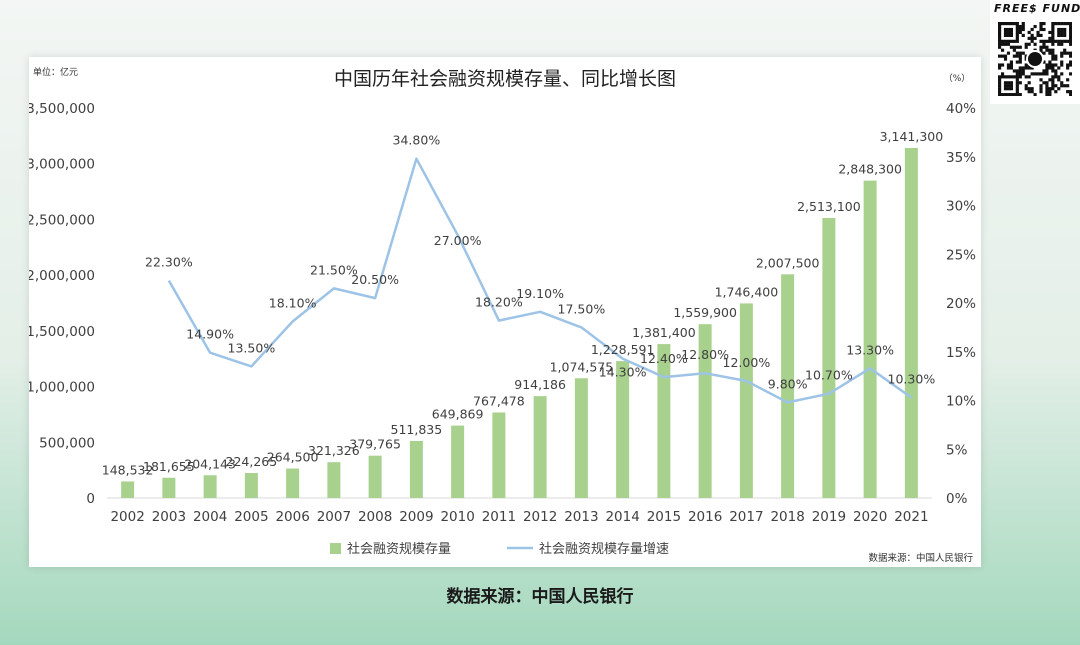 The width and height of the screenshot is (1080, 645). Describe the element at coordinates (747, 291) in the screenshot. I see `bar-value-label: 1,746,400` at that location.